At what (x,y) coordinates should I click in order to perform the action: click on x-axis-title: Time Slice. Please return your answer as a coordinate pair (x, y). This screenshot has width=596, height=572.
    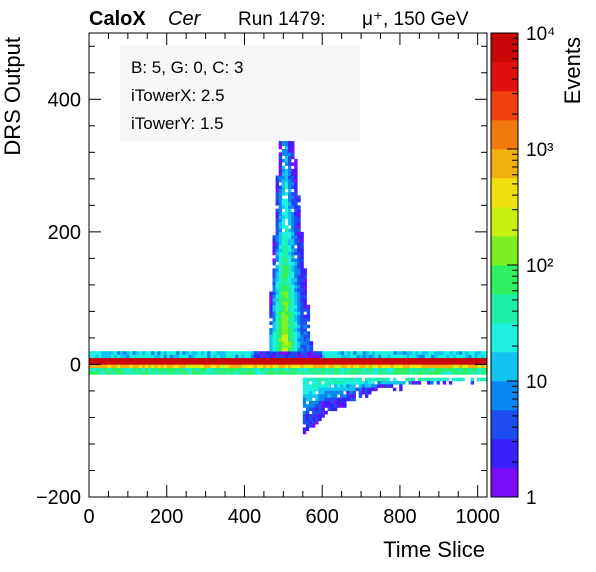
    Looking at the image, I should click on (434, 549).